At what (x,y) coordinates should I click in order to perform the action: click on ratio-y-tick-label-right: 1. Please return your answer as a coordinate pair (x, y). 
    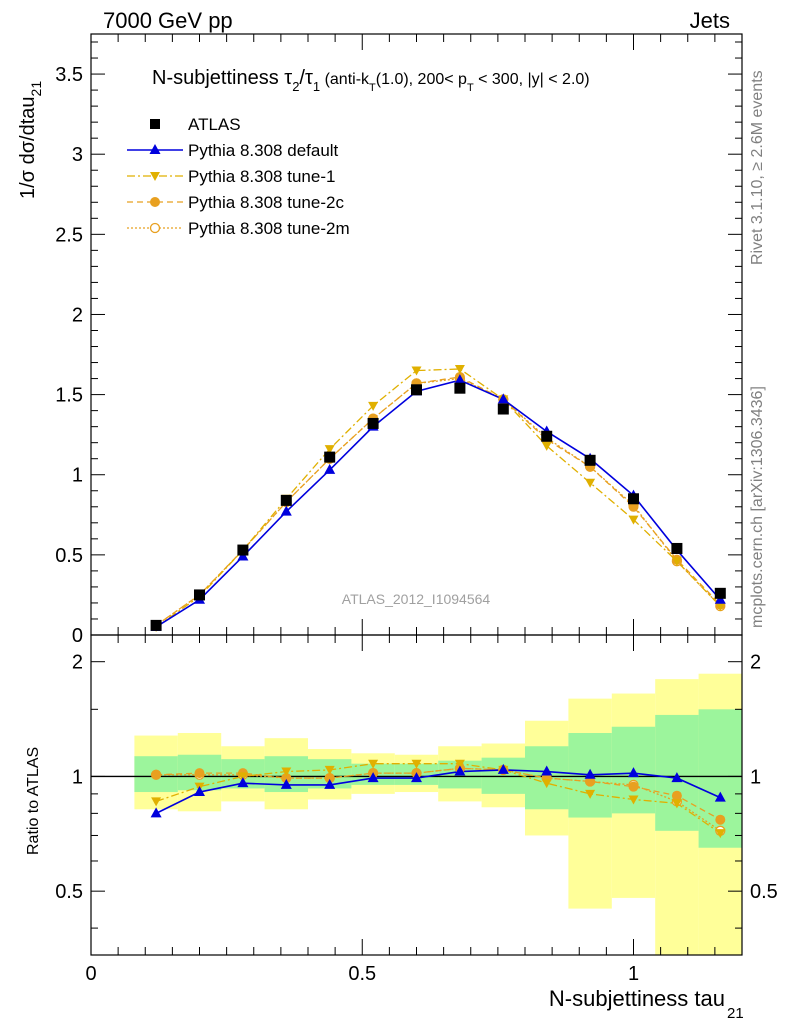
    Looking at the image, I should click on (755, 777).